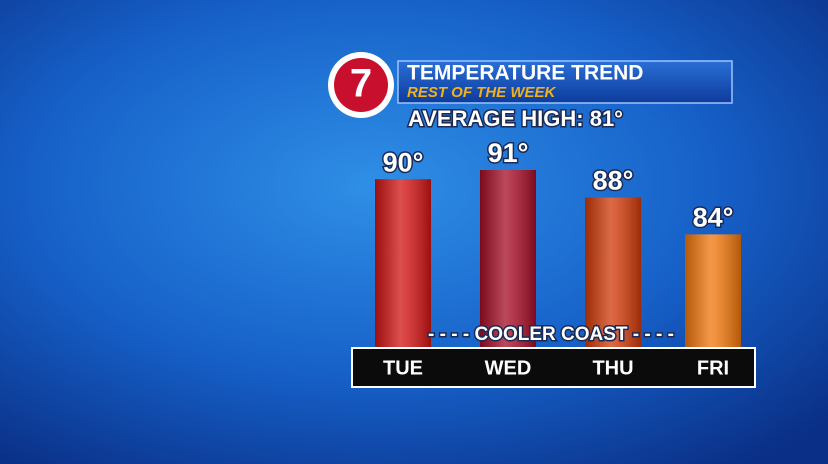 The height and width of the screenshot is (464, 828). Describe the element at coordinates (403, 368) in the screenshot. I see `x-tick-label: TUE` at that location.